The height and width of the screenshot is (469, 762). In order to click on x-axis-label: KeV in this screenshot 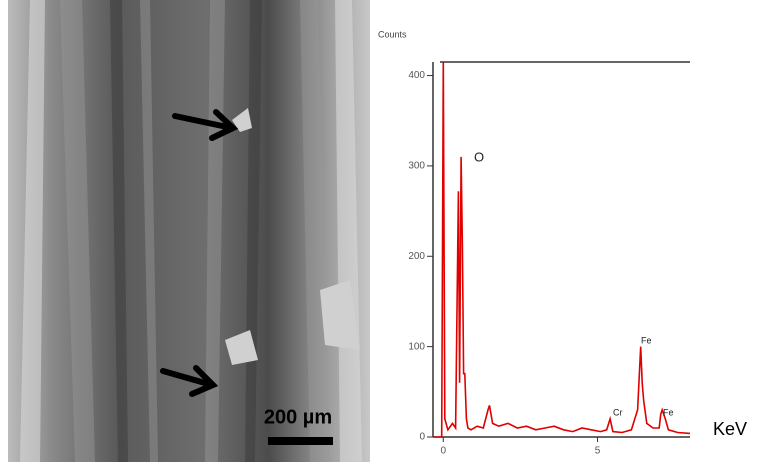, I will do `click(730, 429)`.